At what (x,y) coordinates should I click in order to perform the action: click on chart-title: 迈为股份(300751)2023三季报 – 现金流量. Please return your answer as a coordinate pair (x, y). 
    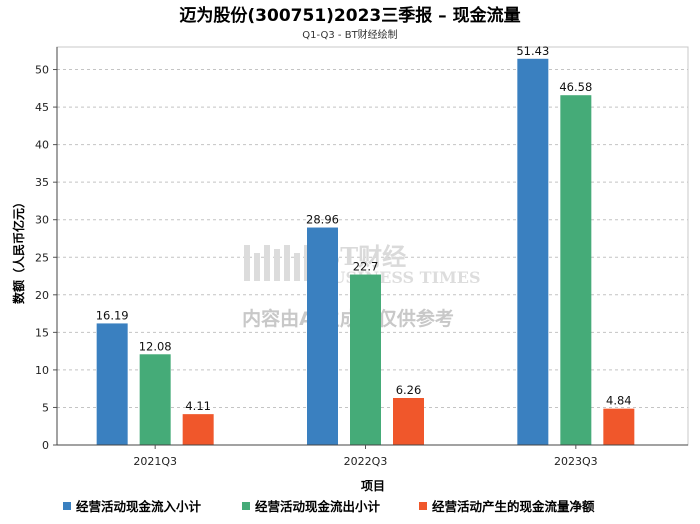
    Looking at the image, I should click on (349, 15).